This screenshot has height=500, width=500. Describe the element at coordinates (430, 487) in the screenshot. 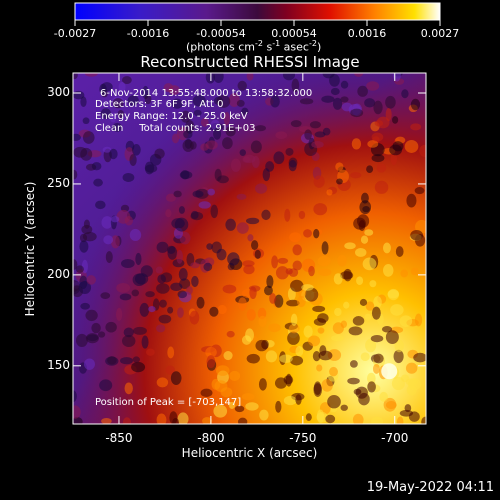

I see `footer-timestamp: 19-May-2022 04:11` at that location.